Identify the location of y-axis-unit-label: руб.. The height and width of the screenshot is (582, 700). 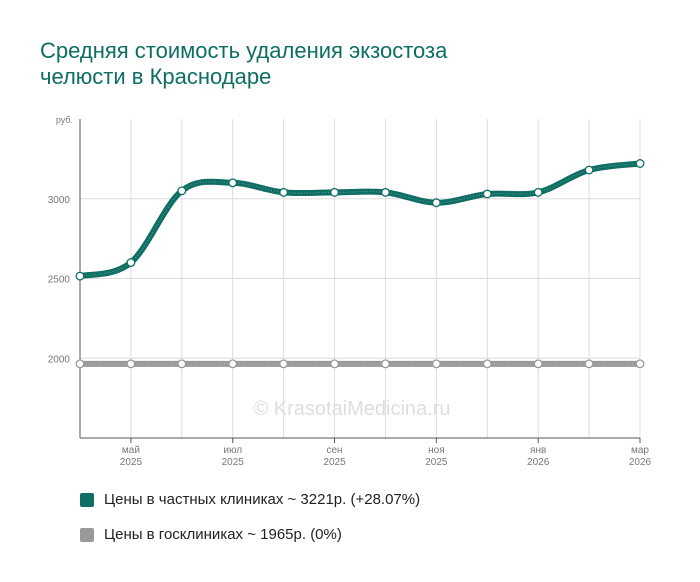
(64, 120).